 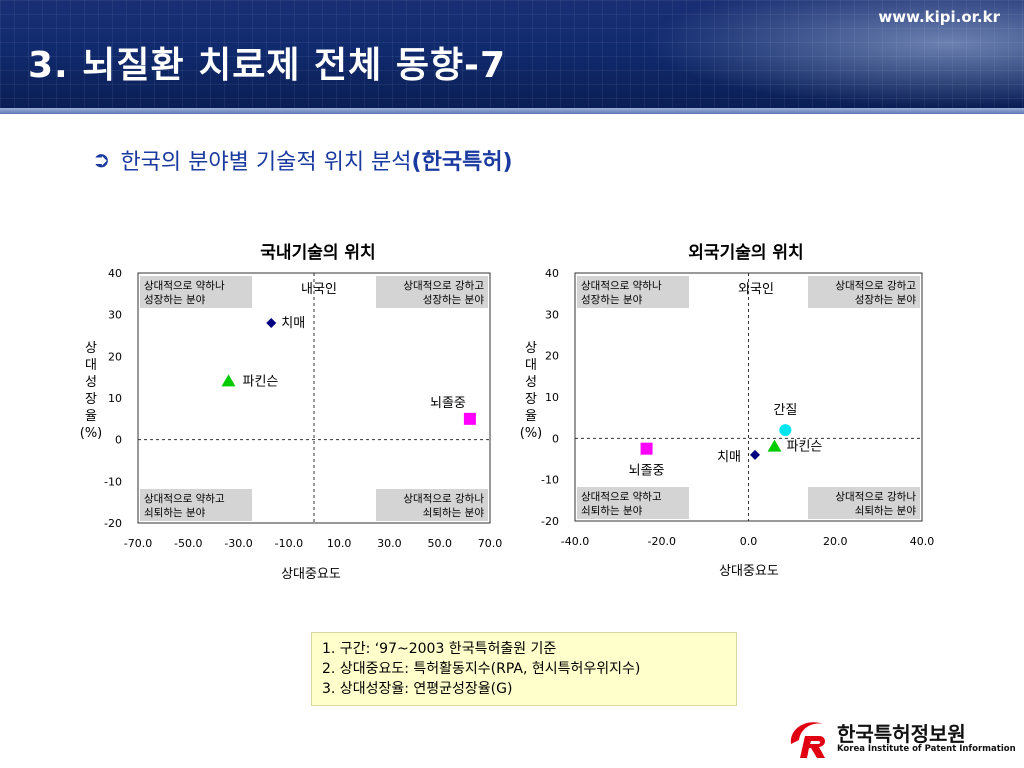 What do you see at coordinates (101, 160) in the screenshot?
I see `arrow-right-circle-icon: ➲` at bounding box center [101, 160].